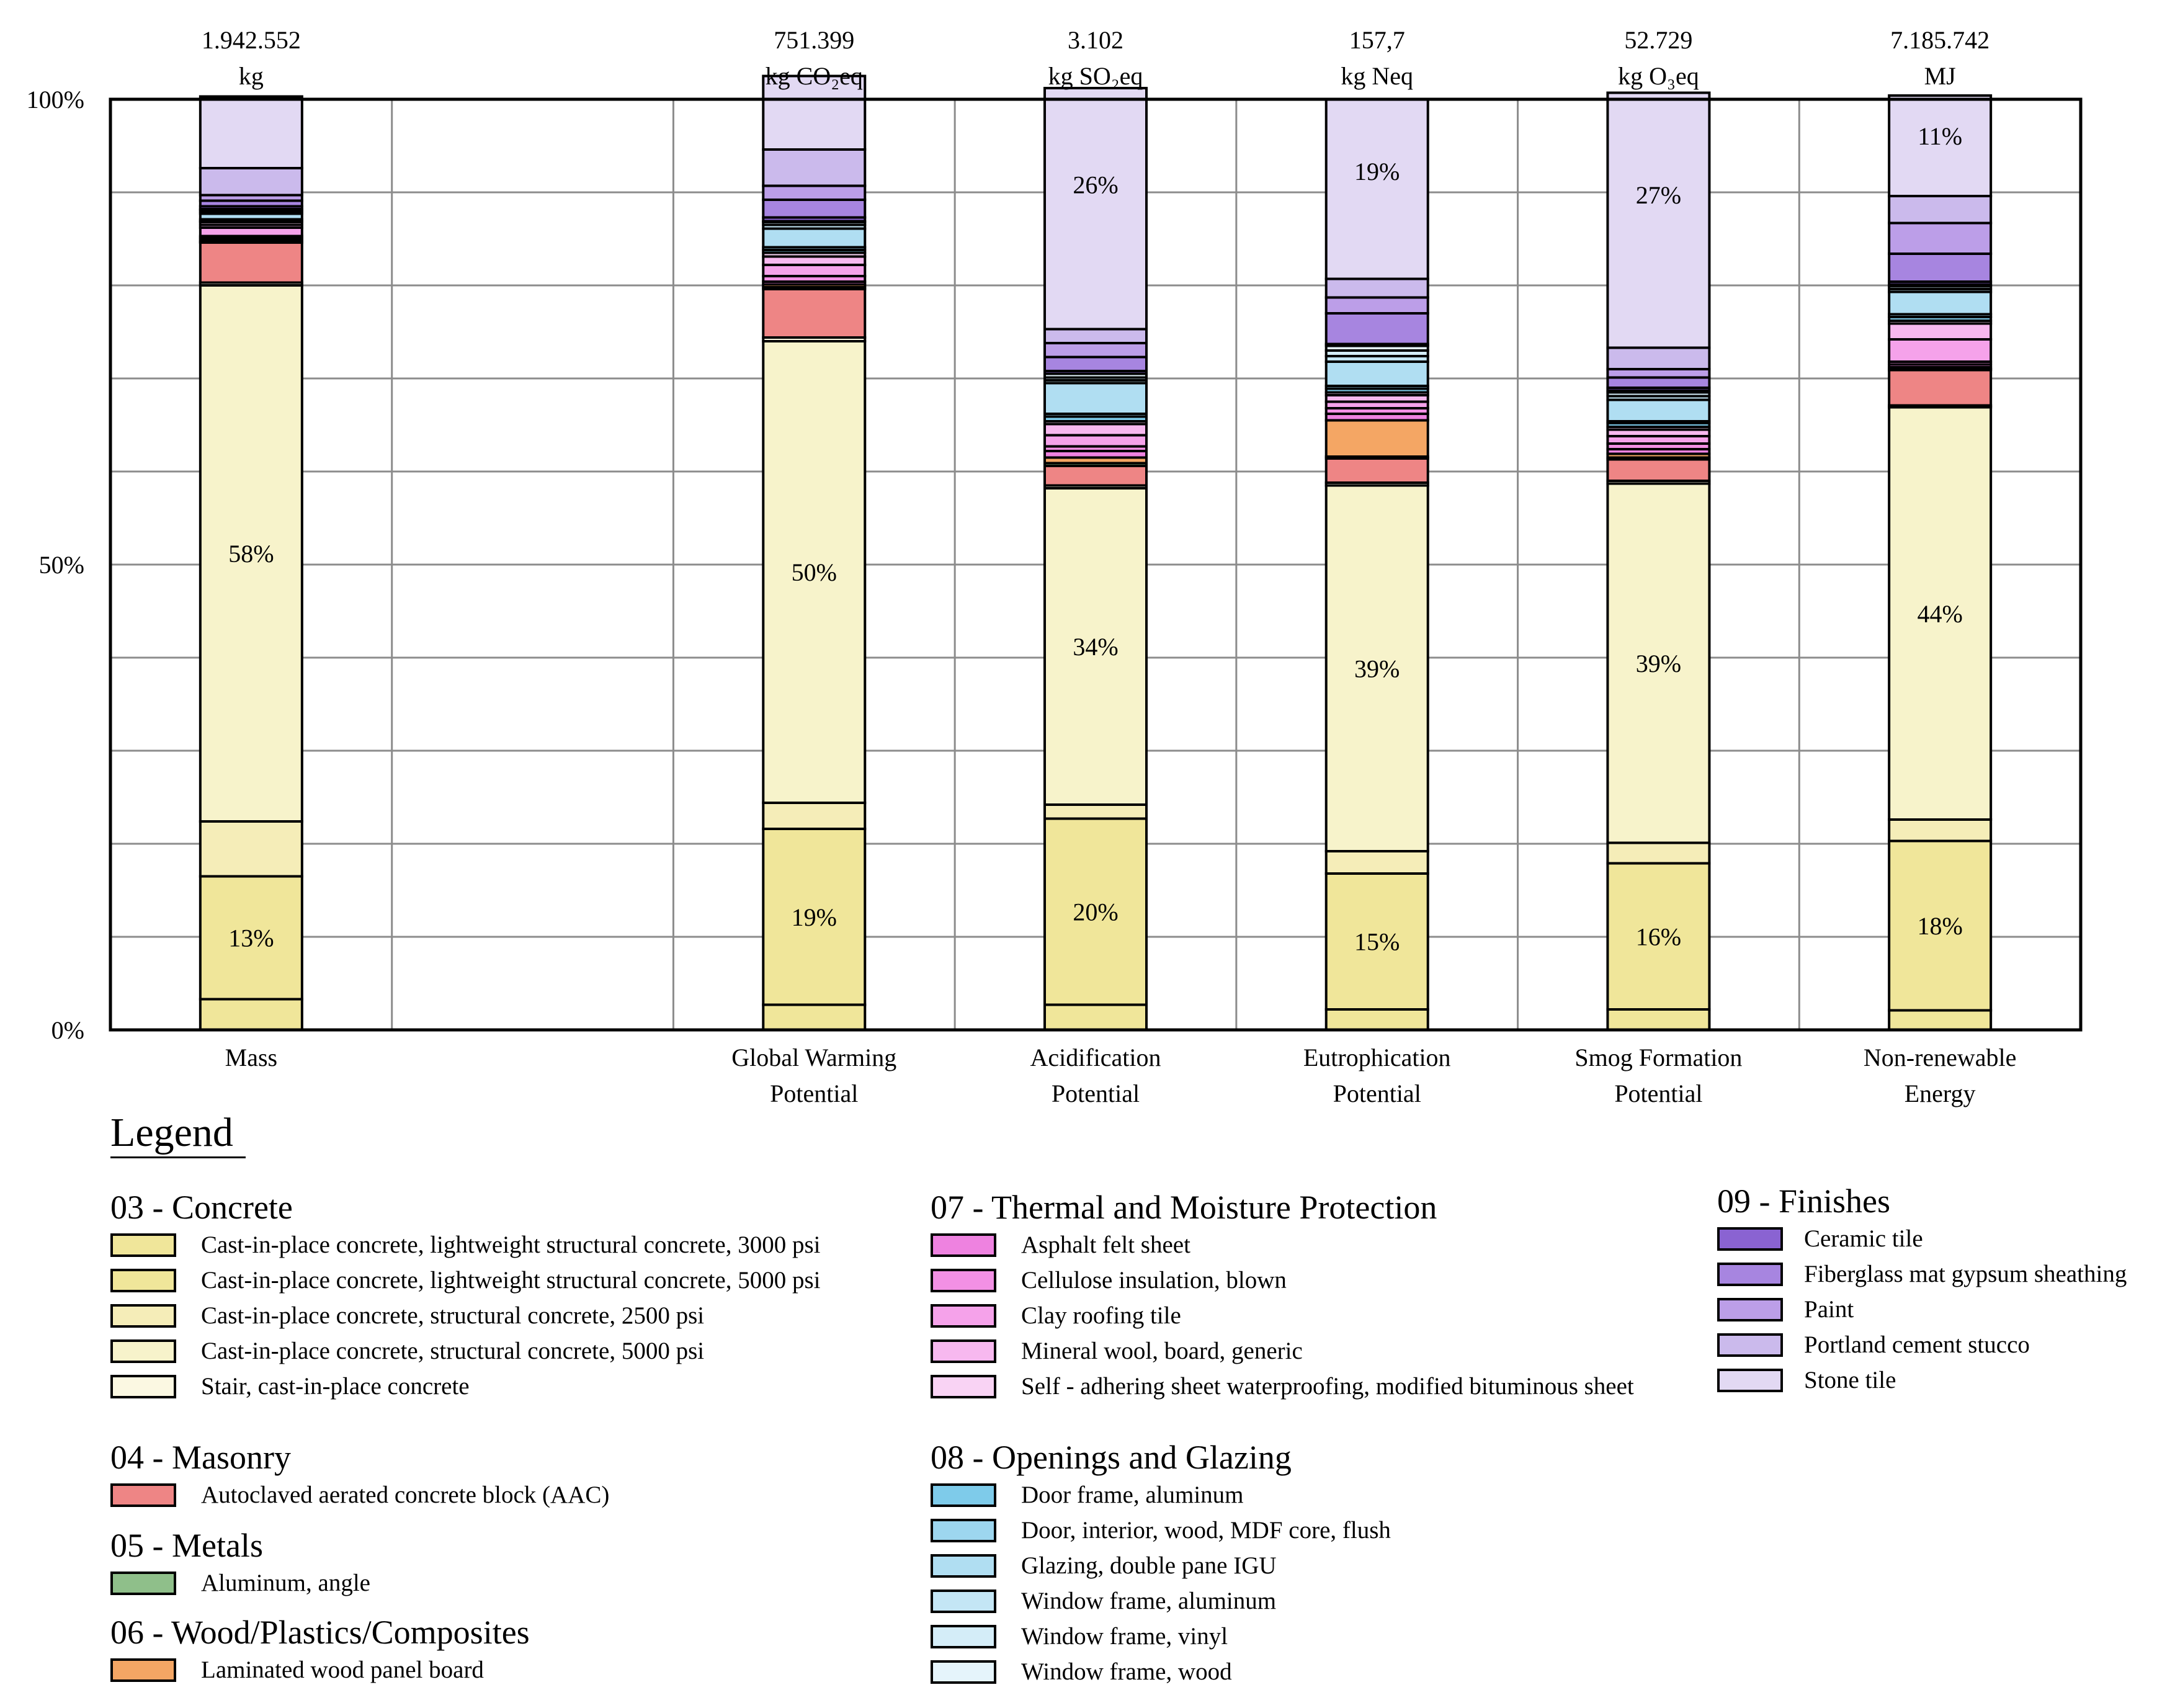 This screenshot has height=1708, width=2175. What do you see at coordinates (1940, 136) in the screenshot?
I see `data-label: 11%` at bounding box center [1940, 136].